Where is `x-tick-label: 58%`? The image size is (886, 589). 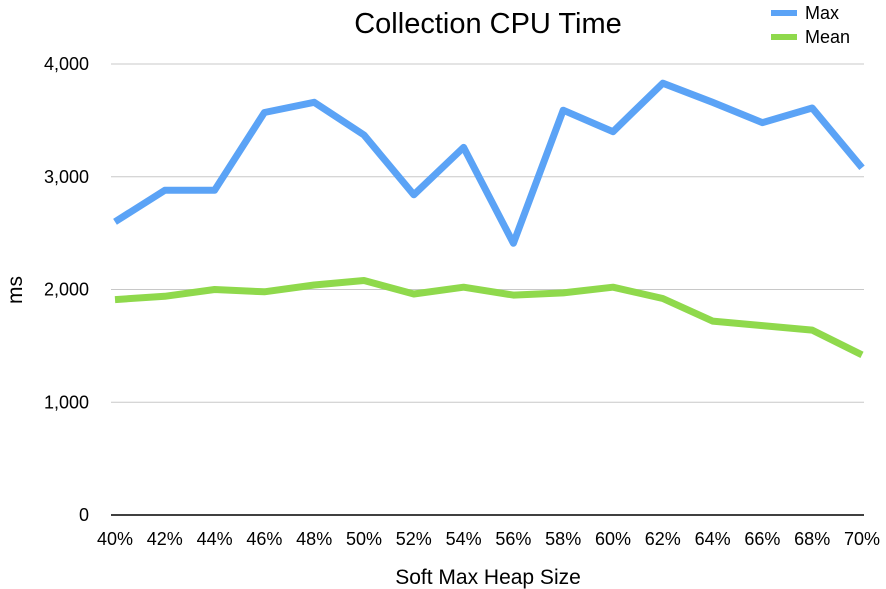
x-tick-label: 58% is located at coordinates (563, 539).